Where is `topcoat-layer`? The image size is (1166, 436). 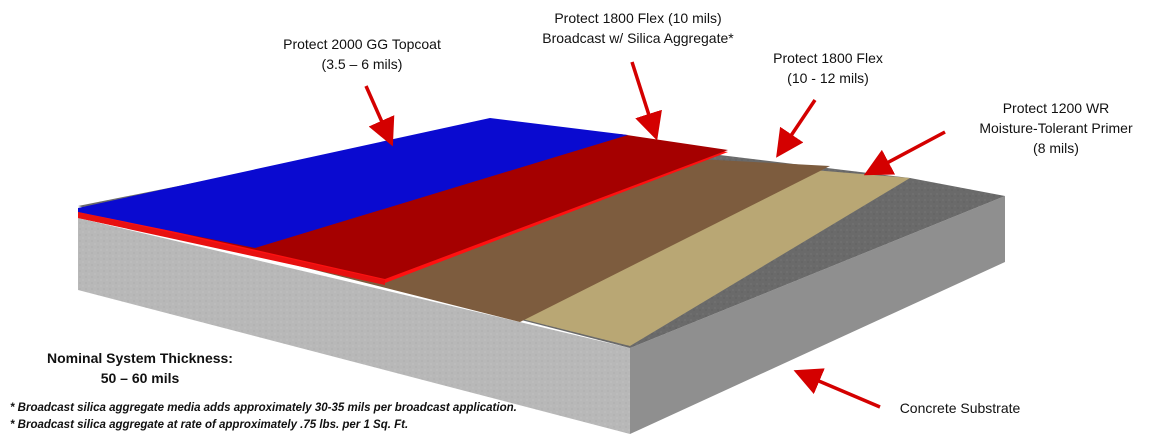 topcoat-layer is located at coordinates (353, 183).